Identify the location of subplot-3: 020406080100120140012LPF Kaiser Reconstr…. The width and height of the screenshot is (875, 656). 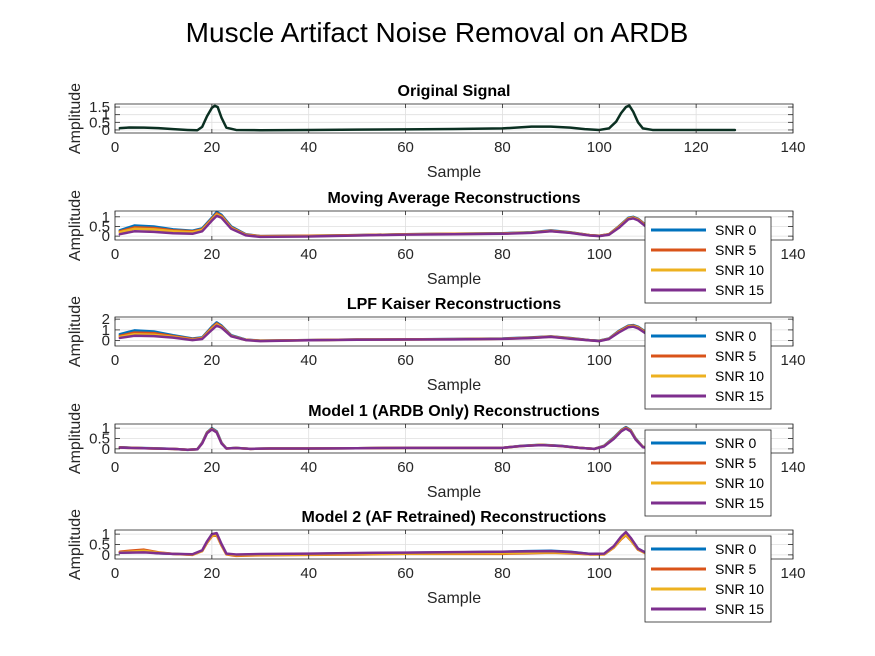
(436, 353).